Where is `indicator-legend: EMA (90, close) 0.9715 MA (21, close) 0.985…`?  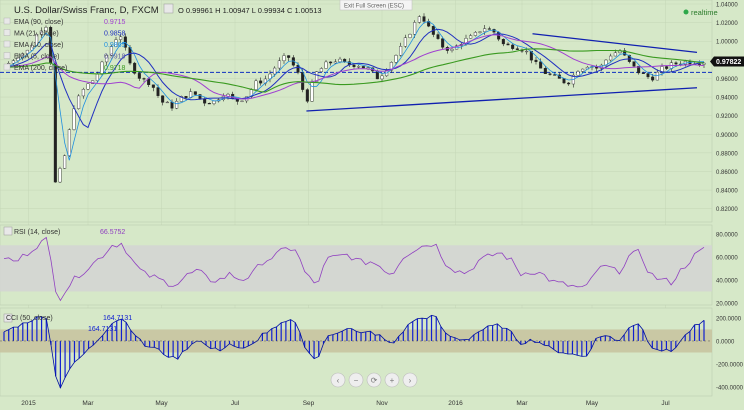
indicator-legend: EMA (90, close) 0.9715 MA (21, close) 0.985… is located at coordinates (64, 44).